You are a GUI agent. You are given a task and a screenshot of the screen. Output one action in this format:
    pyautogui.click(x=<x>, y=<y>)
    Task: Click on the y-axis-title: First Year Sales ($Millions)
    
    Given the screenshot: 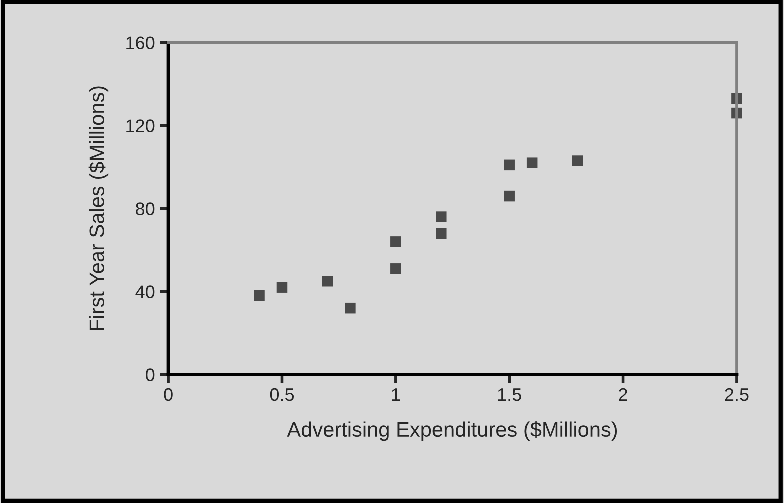 What is the action you would take?
    pyautogui.click(x=98, y=208)
    